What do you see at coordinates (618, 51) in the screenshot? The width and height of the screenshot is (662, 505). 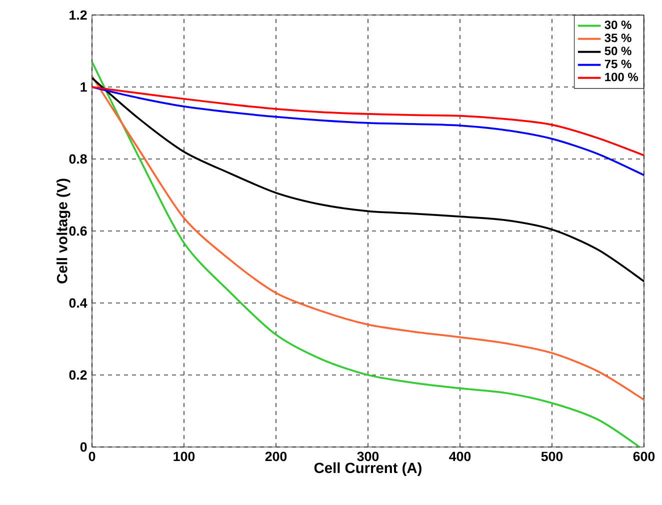 I see `legend-label: 50 %` at bounding box center [618, 51].